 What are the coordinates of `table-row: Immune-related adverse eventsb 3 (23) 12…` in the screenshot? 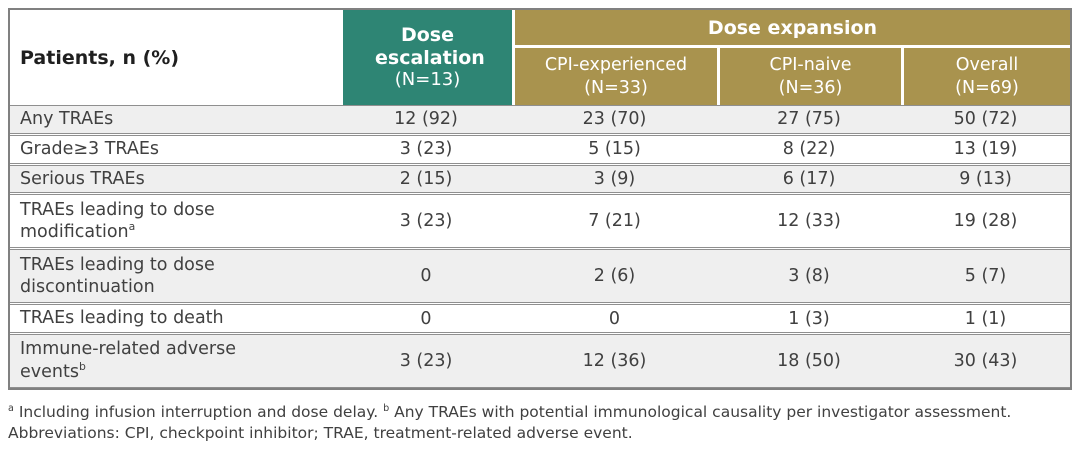 It's located at (540, 361).